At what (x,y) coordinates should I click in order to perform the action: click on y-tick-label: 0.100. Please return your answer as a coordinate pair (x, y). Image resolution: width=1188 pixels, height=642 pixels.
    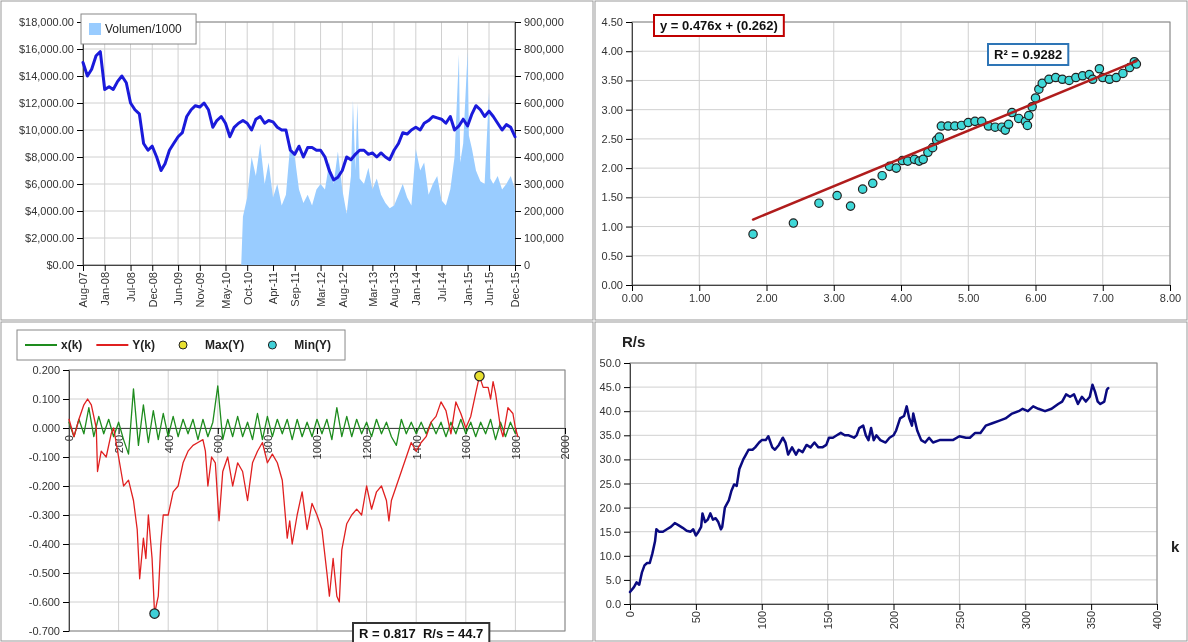
    Looking at the image, I should click on (46, 399).